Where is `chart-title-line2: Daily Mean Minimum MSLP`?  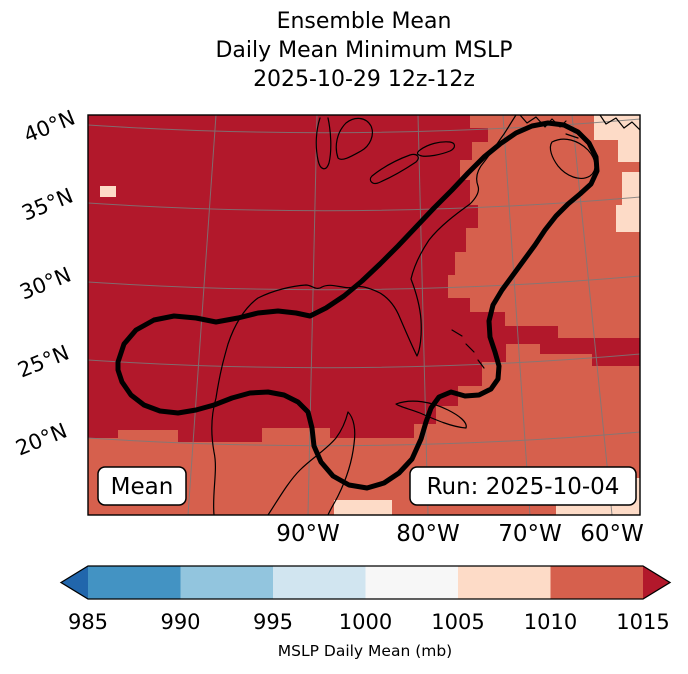 chart-title-line2: Daily Mean Minimum MSLP is located at coordinates (363, 50).